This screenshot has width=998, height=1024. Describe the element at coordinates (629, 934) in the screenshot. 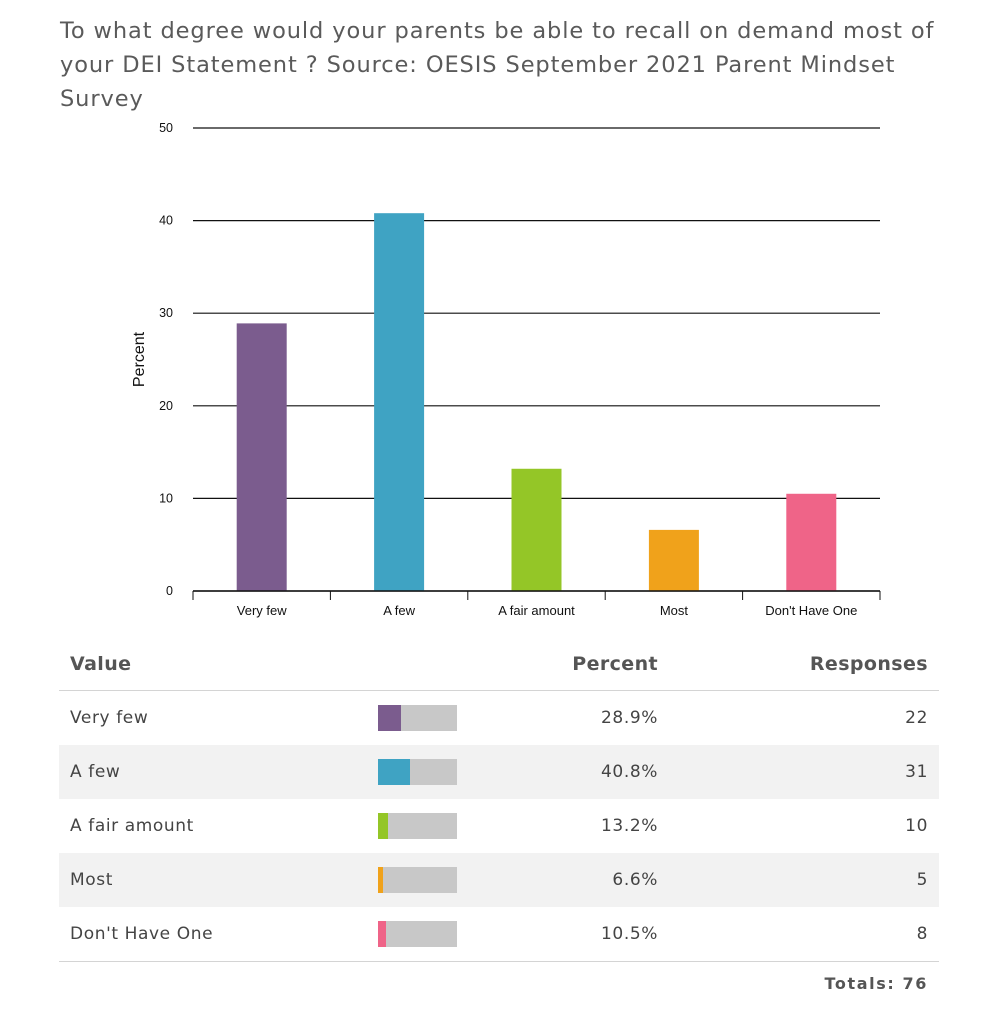

I see `row-percent: 10.5%` at that location.